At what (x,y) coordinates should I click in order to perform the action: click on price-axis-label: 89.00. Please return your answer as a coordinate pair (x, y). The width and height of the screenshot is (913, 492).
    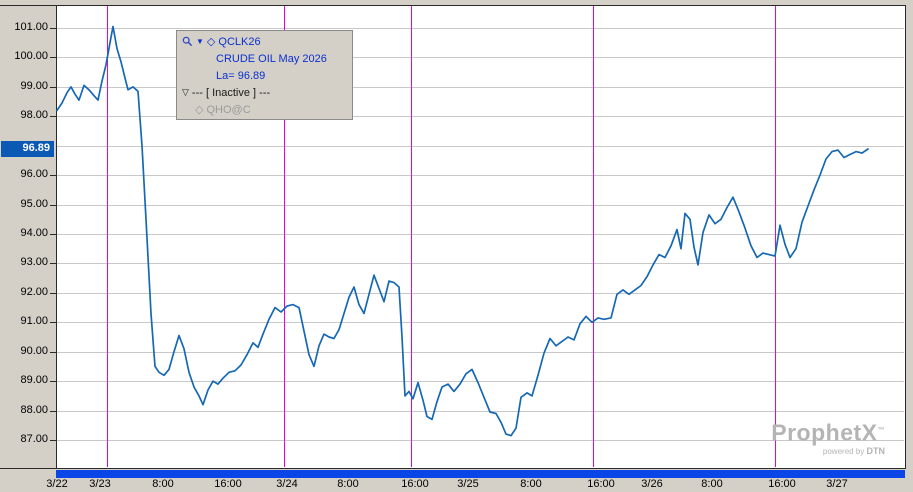
    Looking at the image, I should click on (34, 380).